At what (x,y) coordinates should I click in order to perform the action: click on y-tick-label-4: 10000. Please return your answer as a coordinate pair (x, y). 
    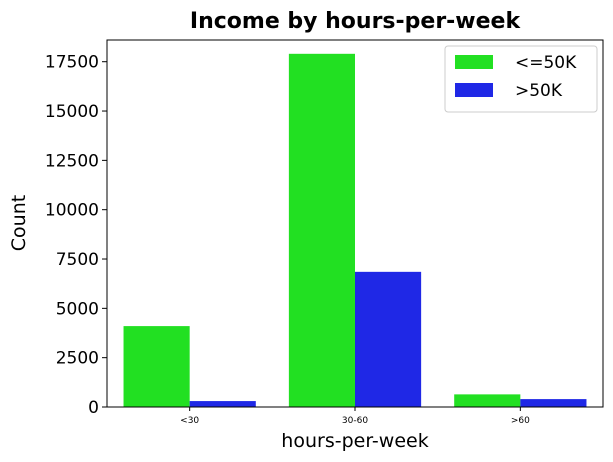
    Looking at the image, I should click on (72, 211).